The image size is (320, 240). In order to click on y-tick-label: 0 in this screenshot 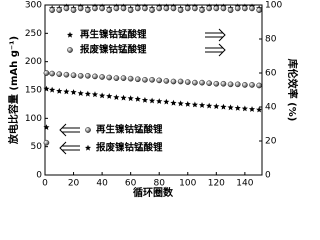, I will do `click(39, 176)`.